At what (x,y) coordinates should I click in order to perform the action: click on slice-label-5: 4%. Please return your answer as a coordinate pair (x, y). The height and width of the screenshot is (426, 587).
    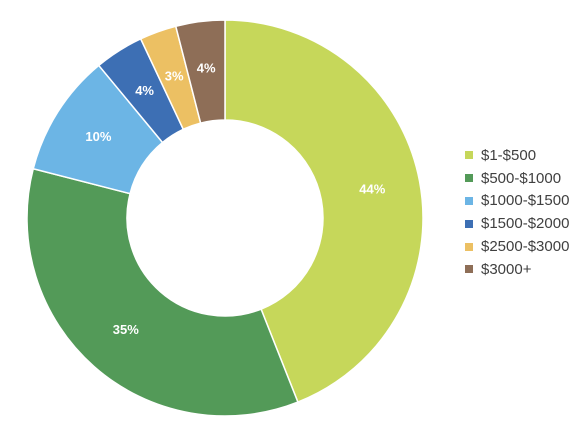
    Looking at the image, I should click on (206, 68).